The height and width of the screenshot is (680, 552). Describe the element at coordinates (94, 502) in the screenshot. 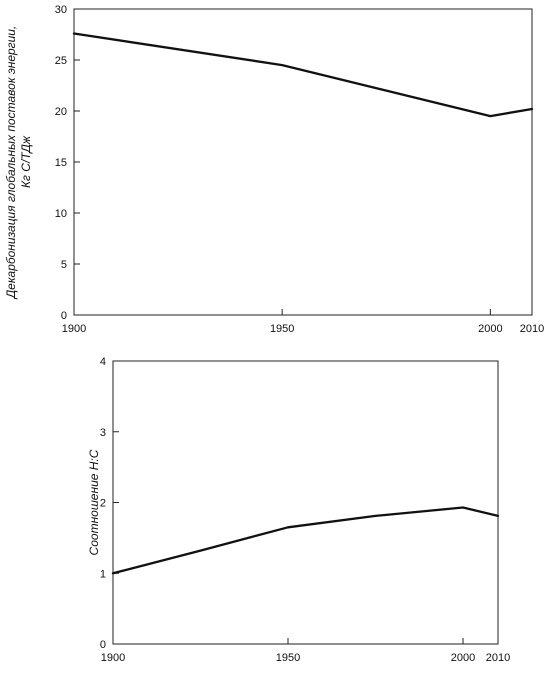

I see `y-axis-title: Соотношение Н:С` at that location.